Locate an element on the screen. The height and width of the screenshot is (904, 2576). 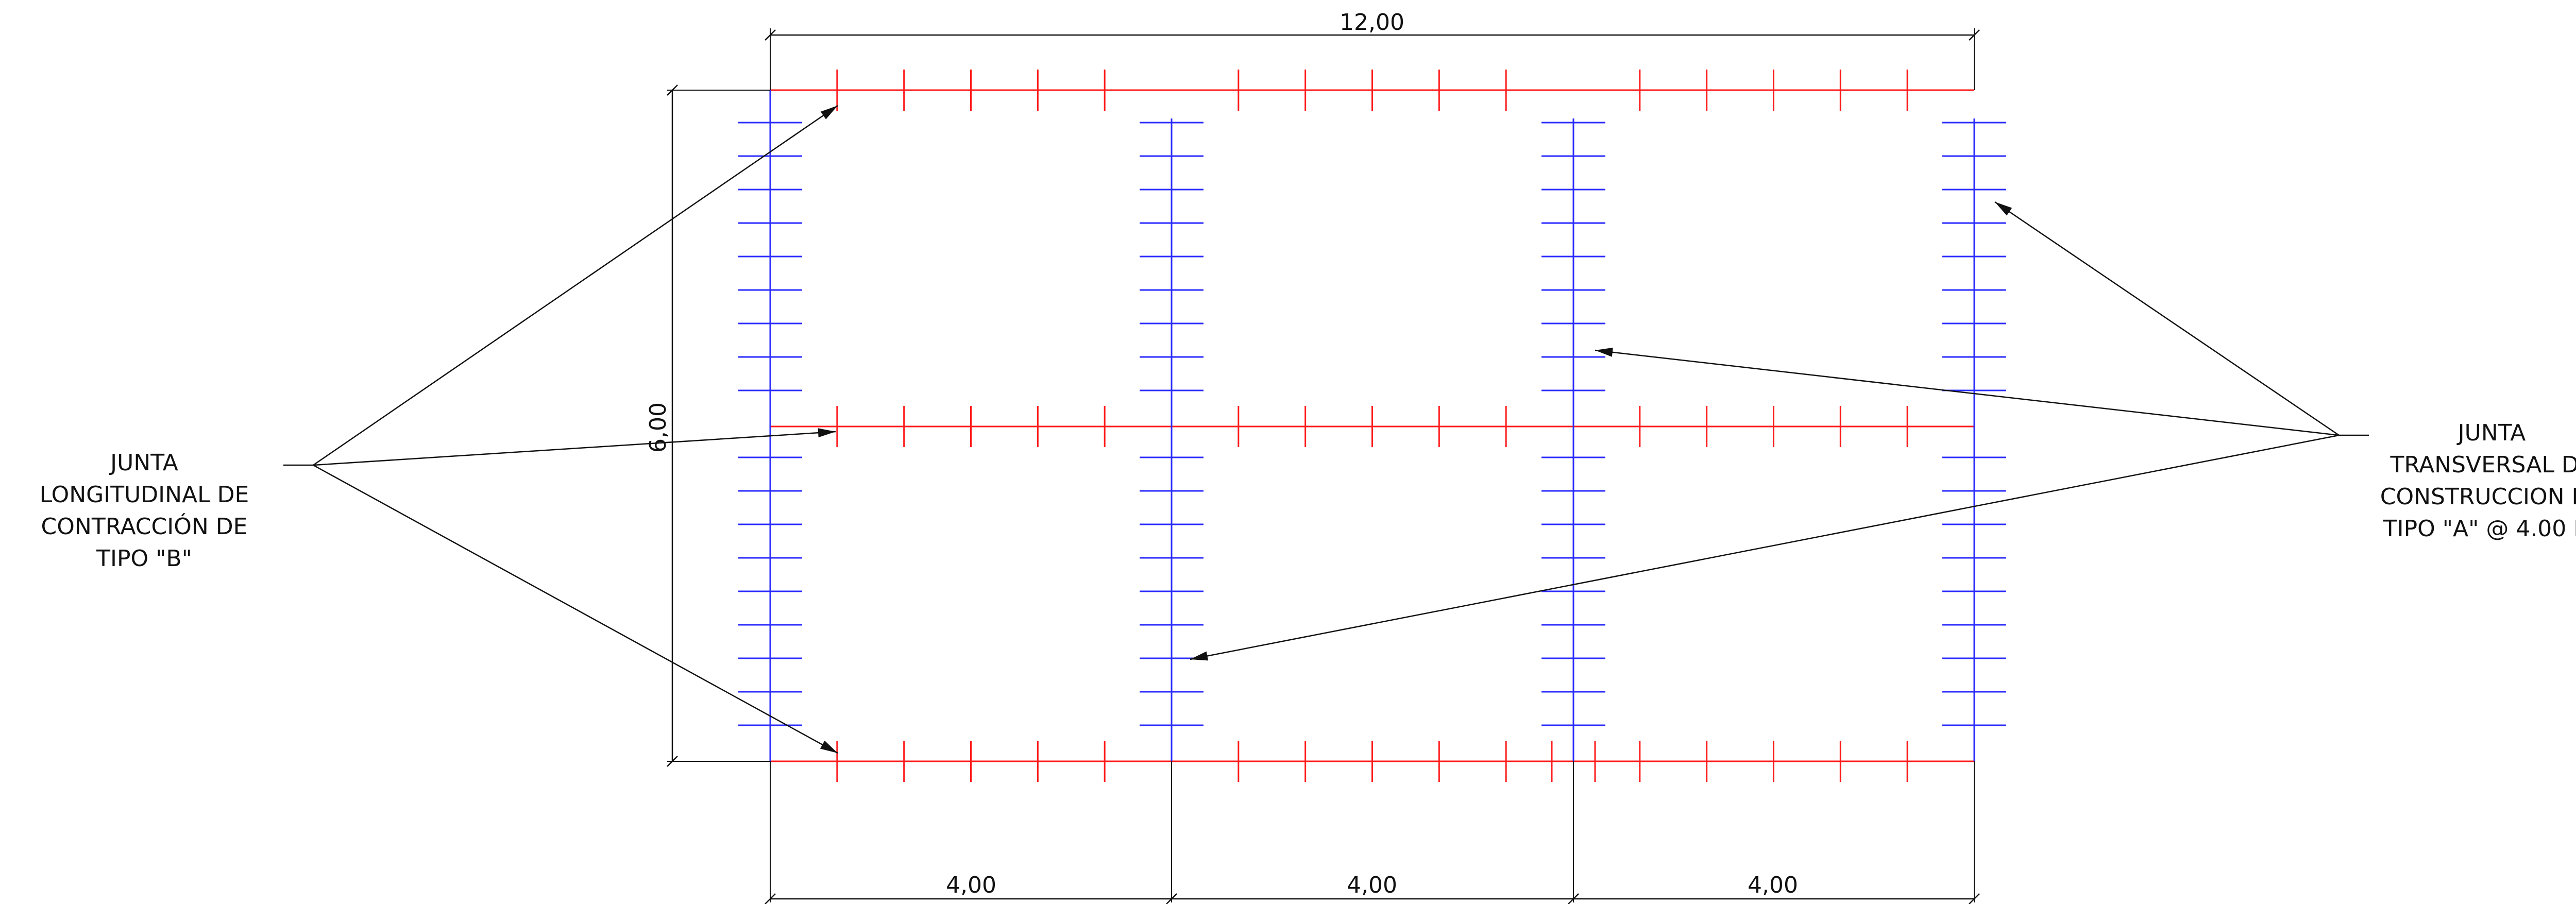
leader-right-middle-head is located at coordinates (1604, 352).